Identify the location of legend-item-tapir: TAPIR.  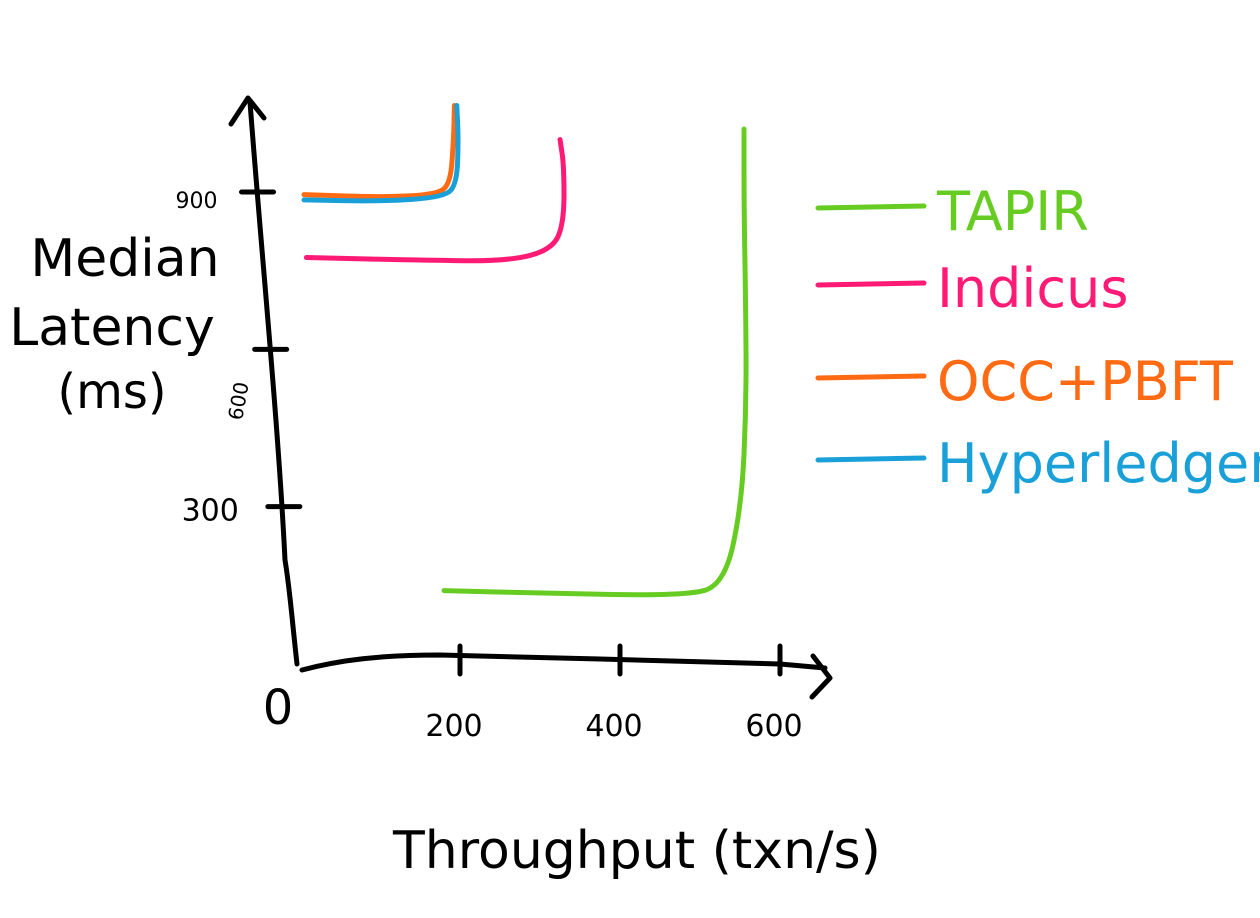
(952, 211).